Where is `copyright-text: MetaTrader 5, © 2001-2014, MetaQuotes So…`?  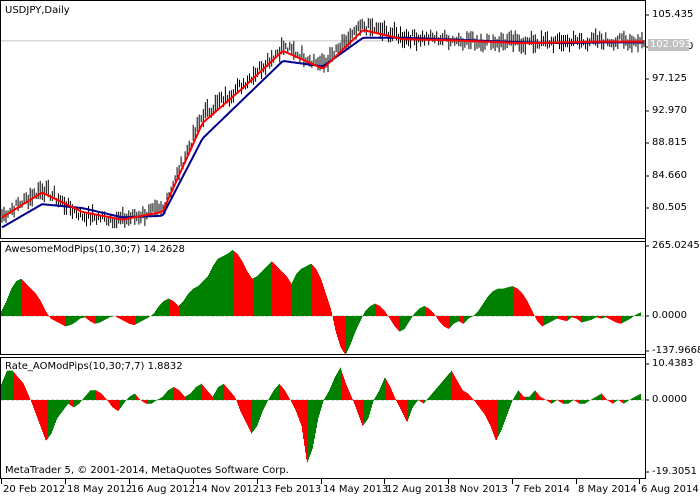
copyright-text: MetaTrader 5, © 2001-2014, MetaQuotes So… is located at coordinates (147, 470).